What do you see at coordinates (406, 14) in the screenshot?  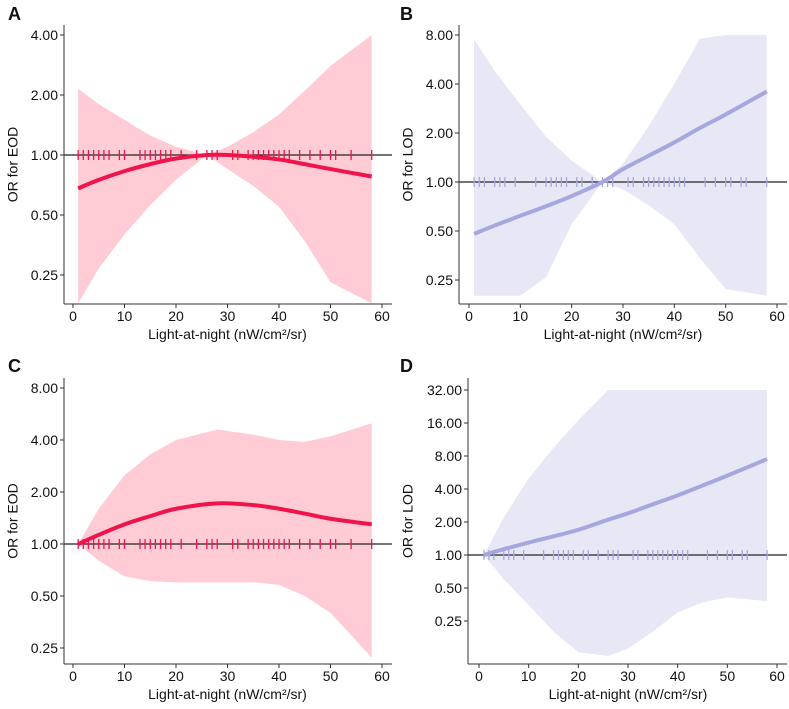 I see `panel-label: B` at bounding box center [406, 14].